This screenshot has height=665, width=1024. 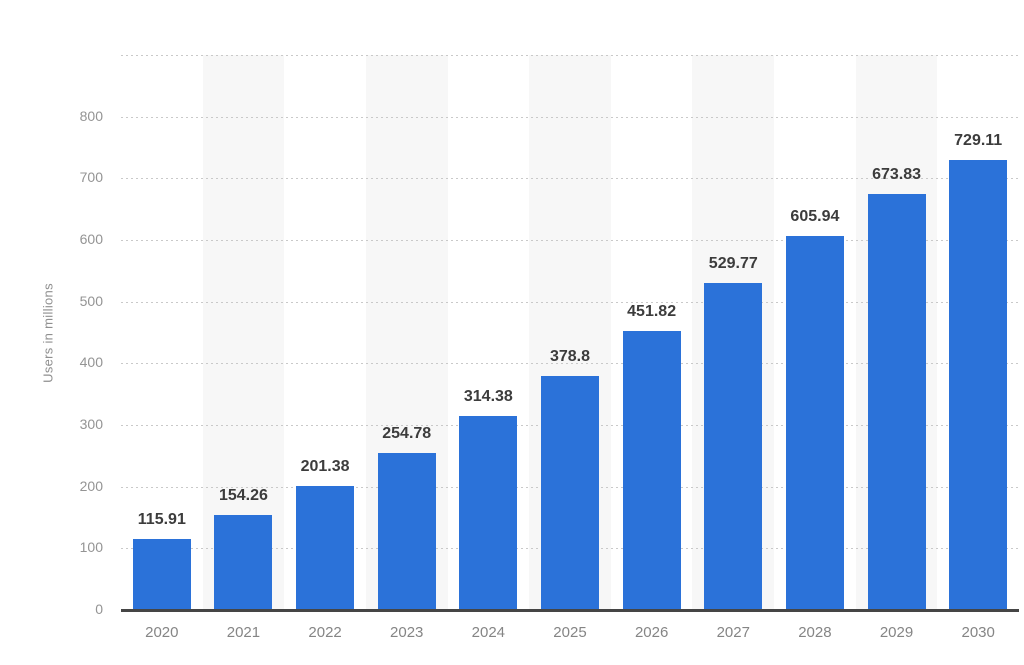 I want to click on bar-value-label: 154.26, so click(x=243, y=495).